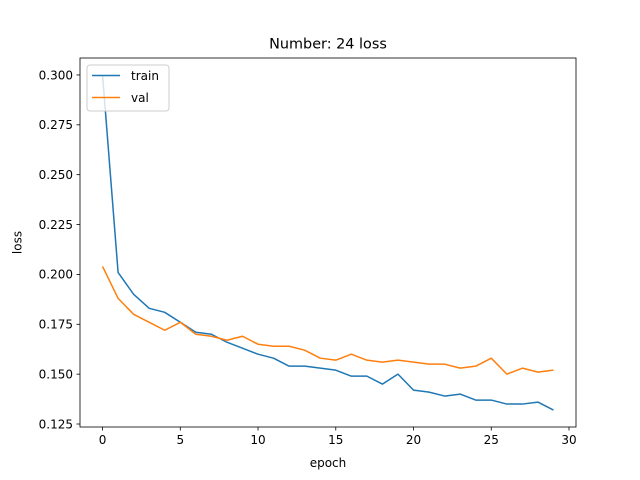  What do you see at coordinates (568, 440) in the screenshot?
I see `x-tick-label: 30` at bounding box center [568, 440].